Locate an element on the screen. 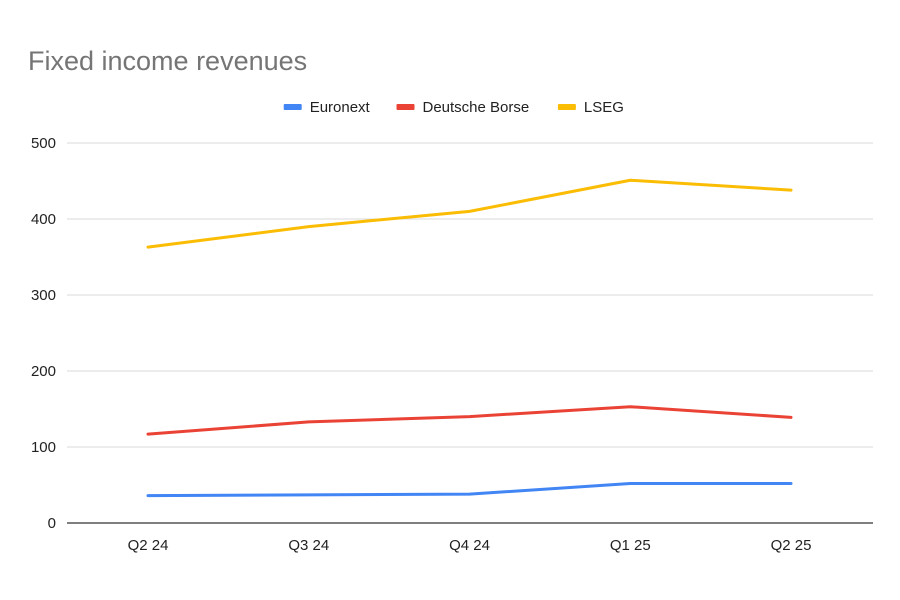 Image resolution: width=900 pixels, height=600 pixels. x-tick-label: Q2 24 is located at coordinates (148, 545).